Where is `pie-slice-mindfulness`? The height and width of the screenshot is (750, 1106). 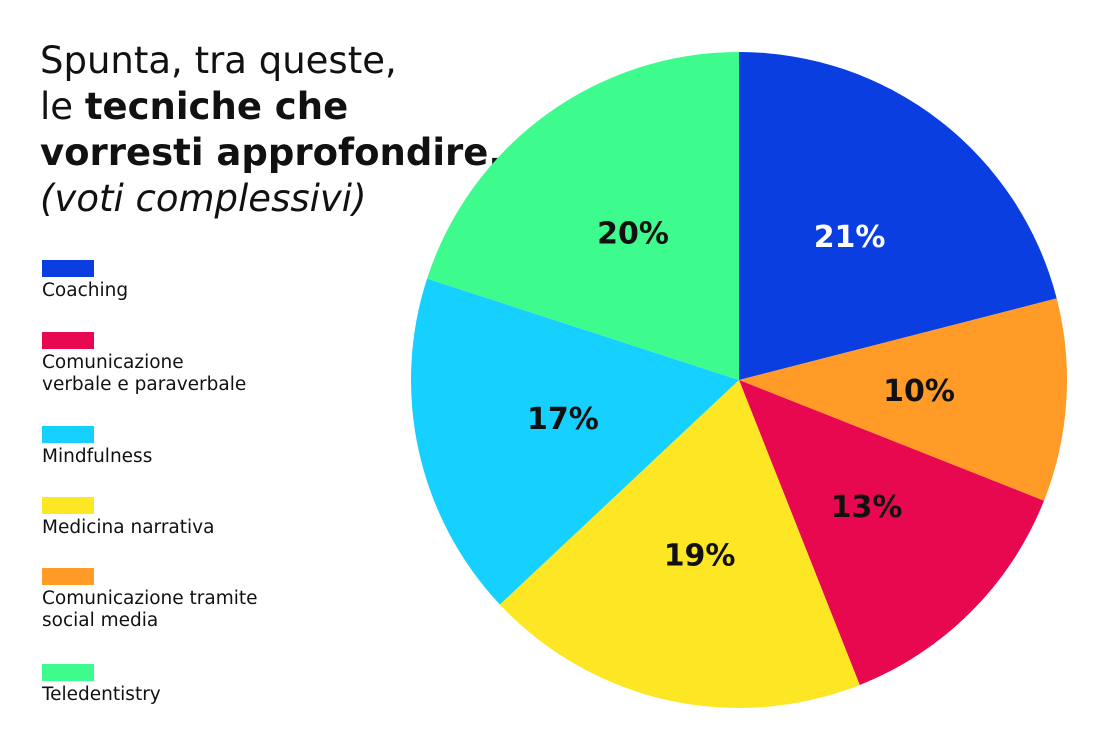 pie-slice-mindfulness is located at coordinates (574, 441).